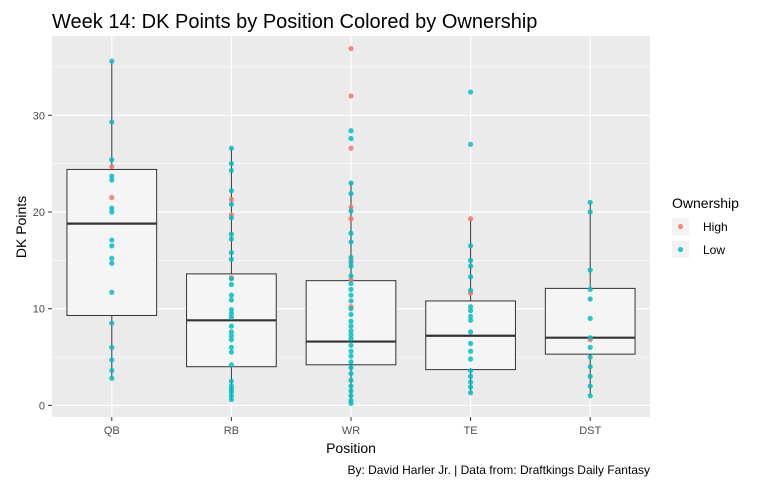 This screenshot has width=761, height=488. What do you see at coordinates (351, 448) in the screenshot?
I see `x-axis-title: Position` at bounding box center [351, 448].